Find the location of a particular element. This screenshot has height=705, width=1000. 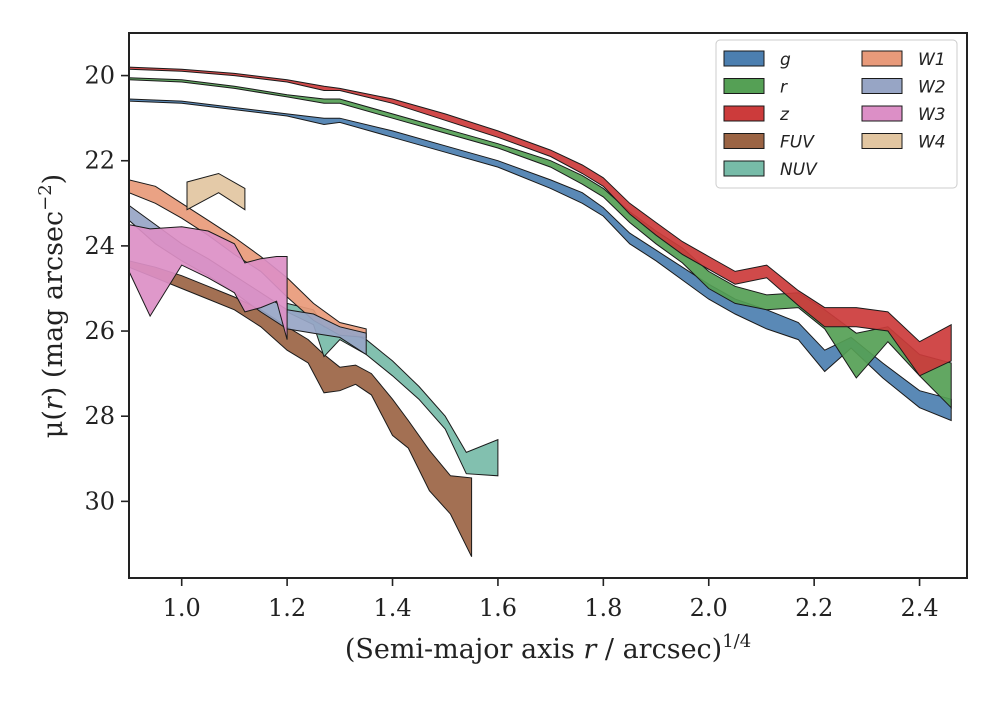

legend: grz FUV NUV W1 W2 W3 W4 is located at coordinates (836, 114).